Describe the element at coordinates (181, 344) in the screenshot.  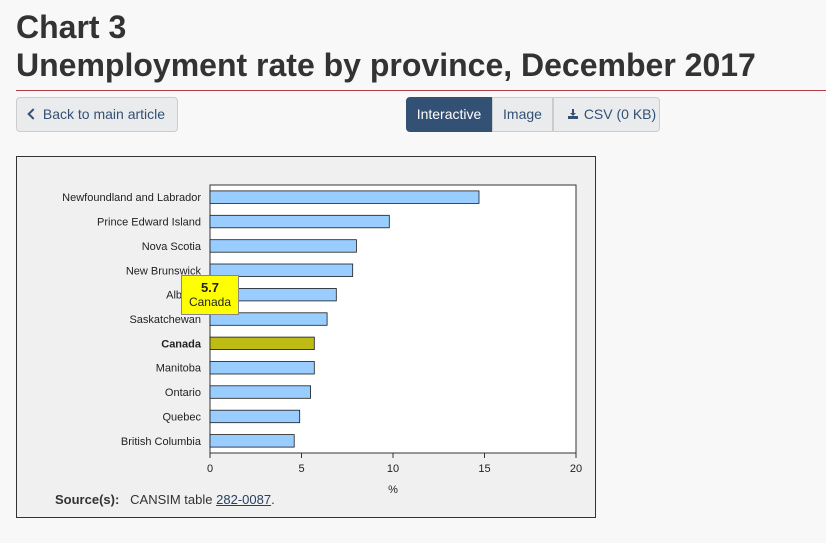
I see `category-label: Canada` at that location.